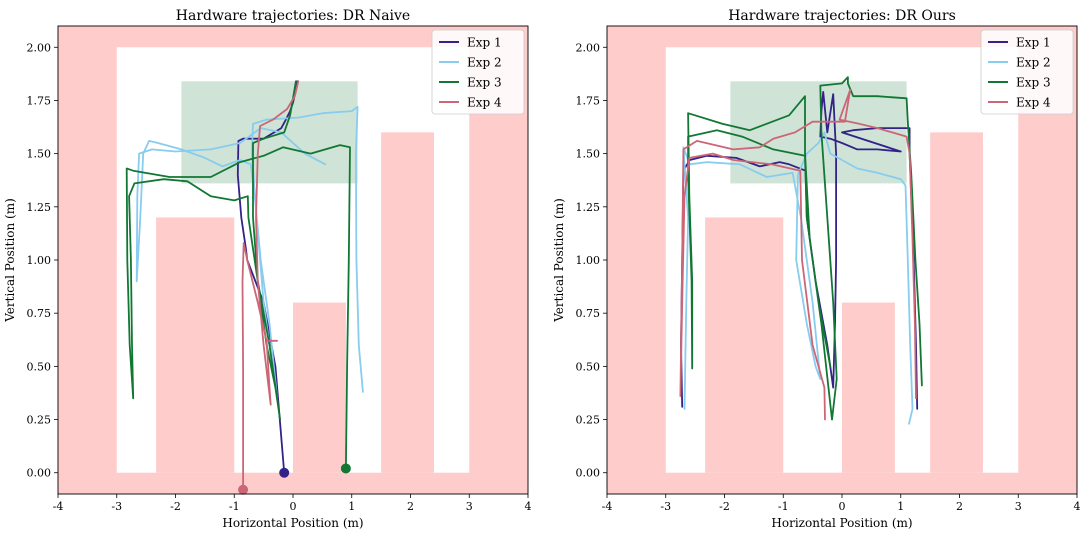  I want to click on chart-title: Hardware trajectories: DR Ours, so click(842, 16).